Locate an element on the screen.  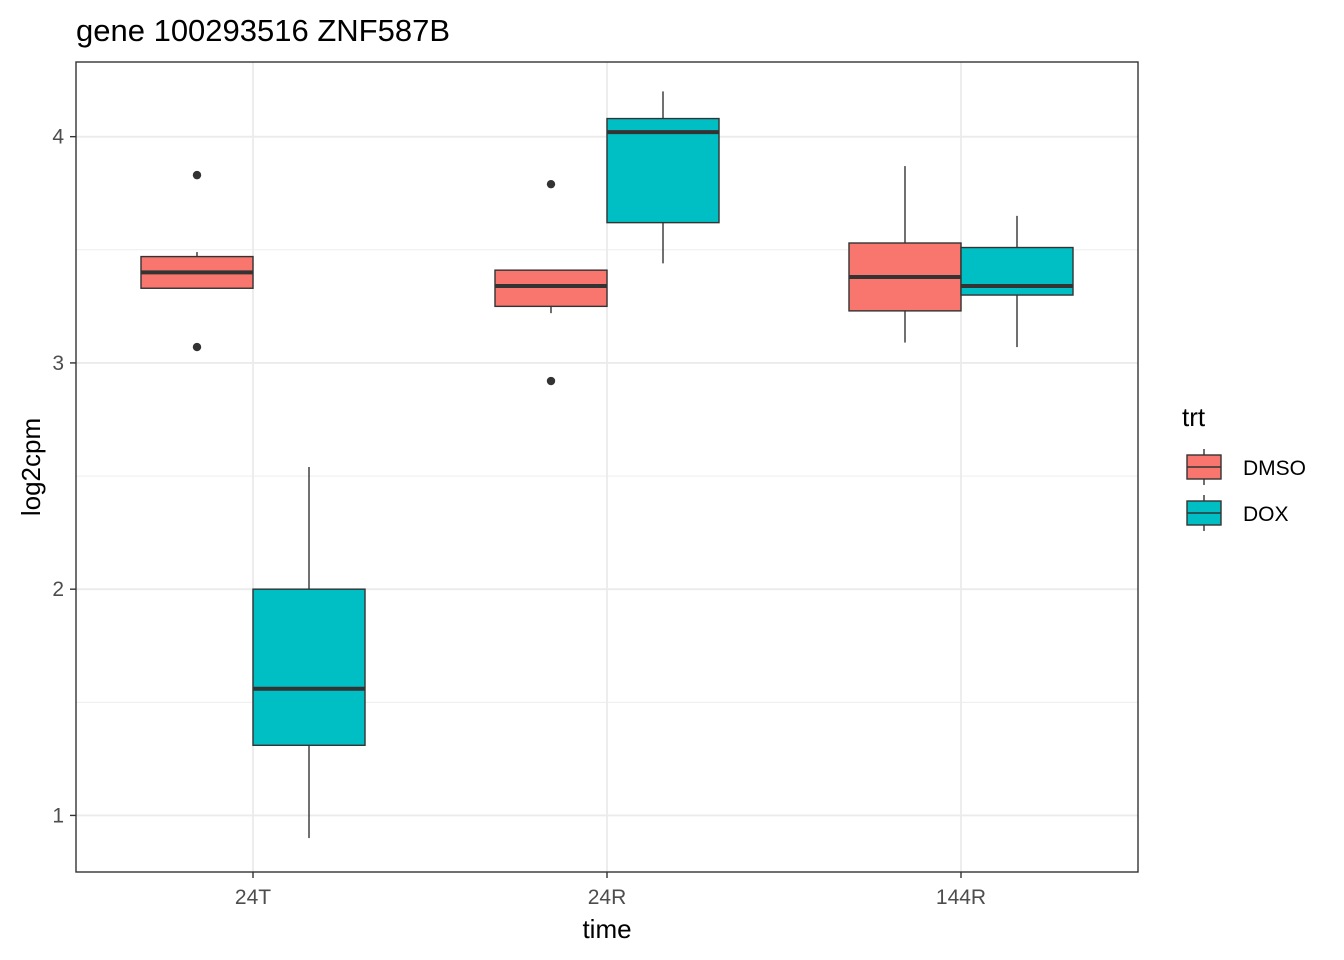
legend-label: DMSO is located at coordinates (1274, 468).